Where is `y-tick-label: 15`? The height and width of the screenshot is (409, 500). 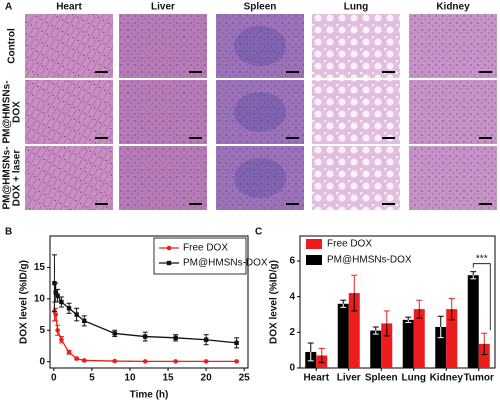 y-tick-label: 15 is located at coordinates (40, 267).